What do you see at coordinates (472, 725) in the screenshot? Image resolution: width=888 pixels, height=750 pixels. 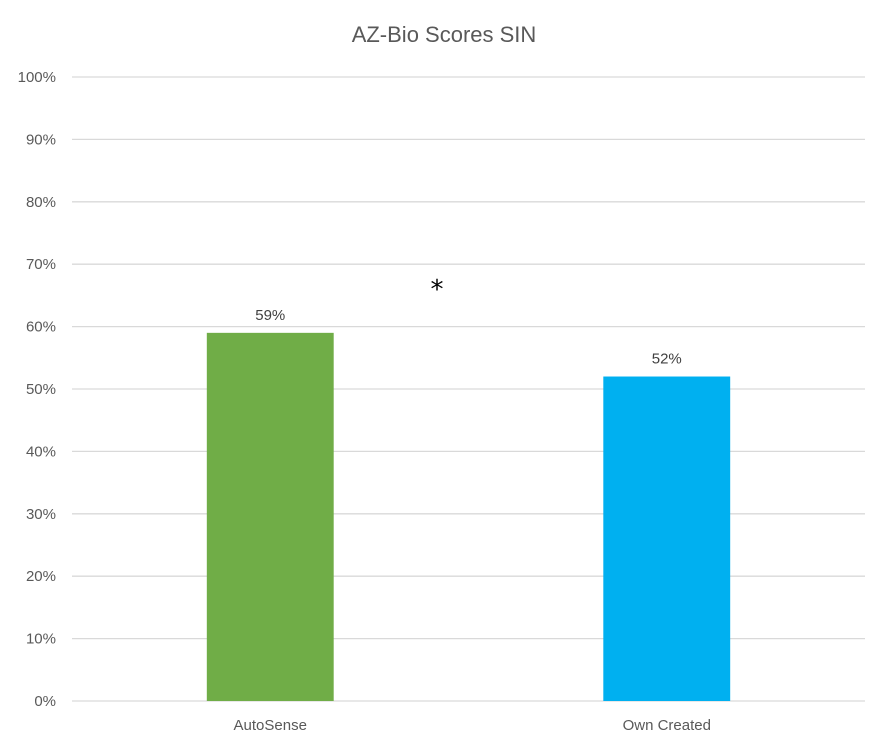 I see `x-axis-categories: AutoSense Own Created` at bounding box center [472, 725].